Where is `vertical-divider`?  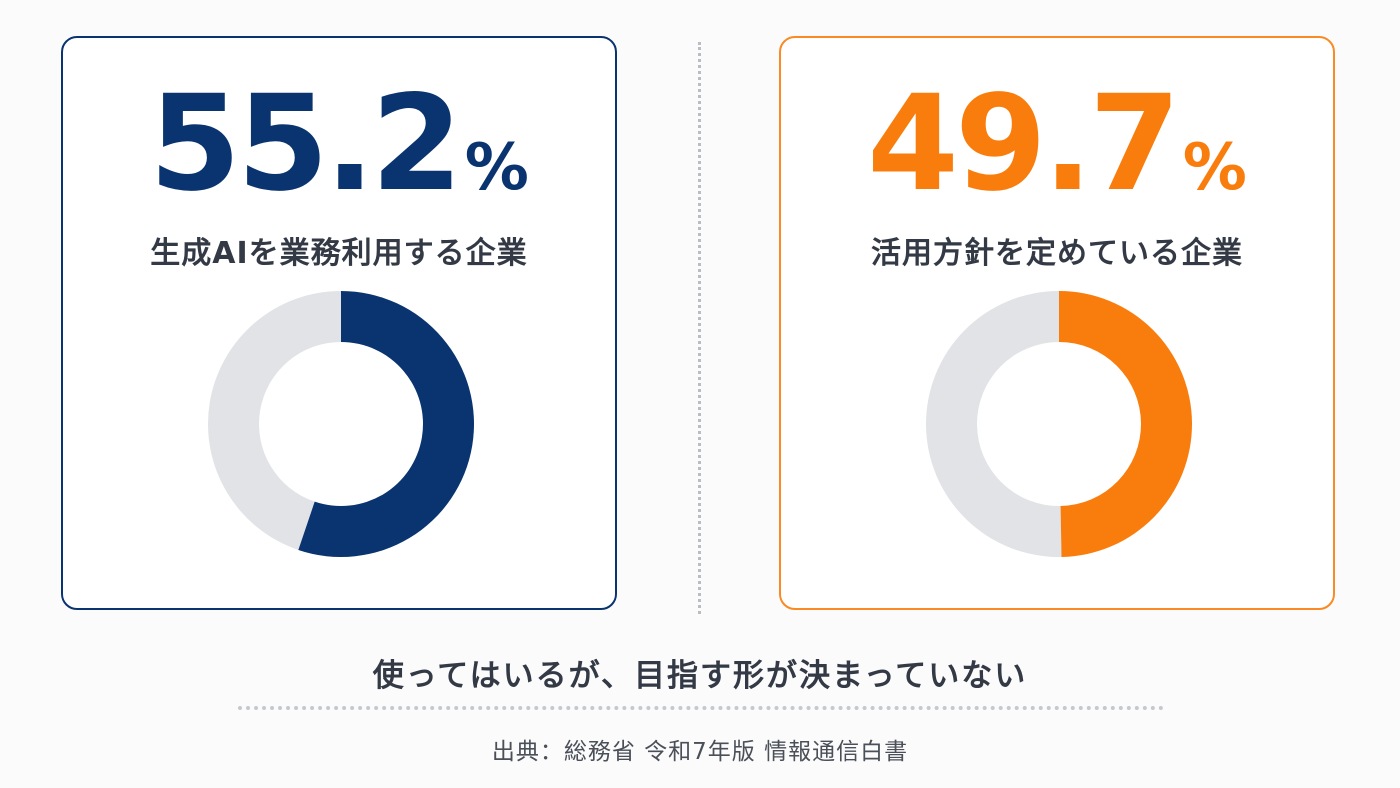 vertical-divider is located at coordinates (699, 328).